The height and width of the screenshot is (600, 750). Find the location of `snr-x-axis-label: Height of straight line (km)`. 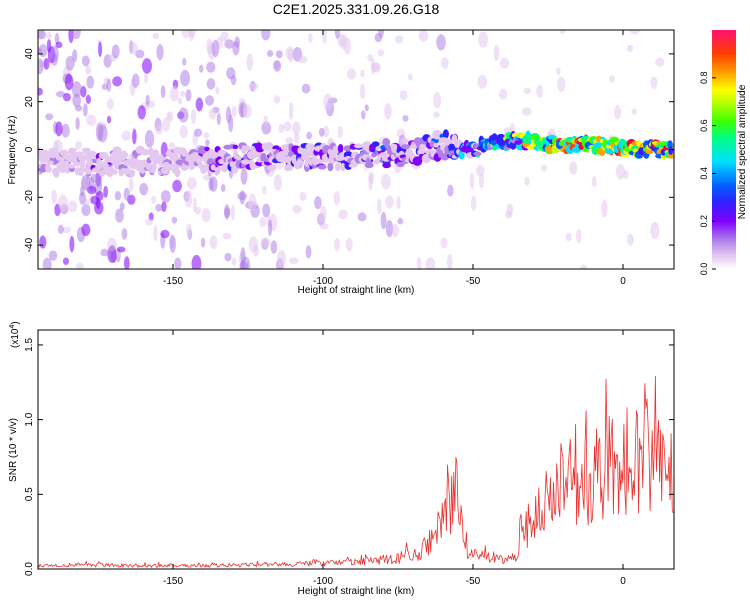

snr-x-axis-label: Height of straight line (km) is located at coordinates (356, 591).